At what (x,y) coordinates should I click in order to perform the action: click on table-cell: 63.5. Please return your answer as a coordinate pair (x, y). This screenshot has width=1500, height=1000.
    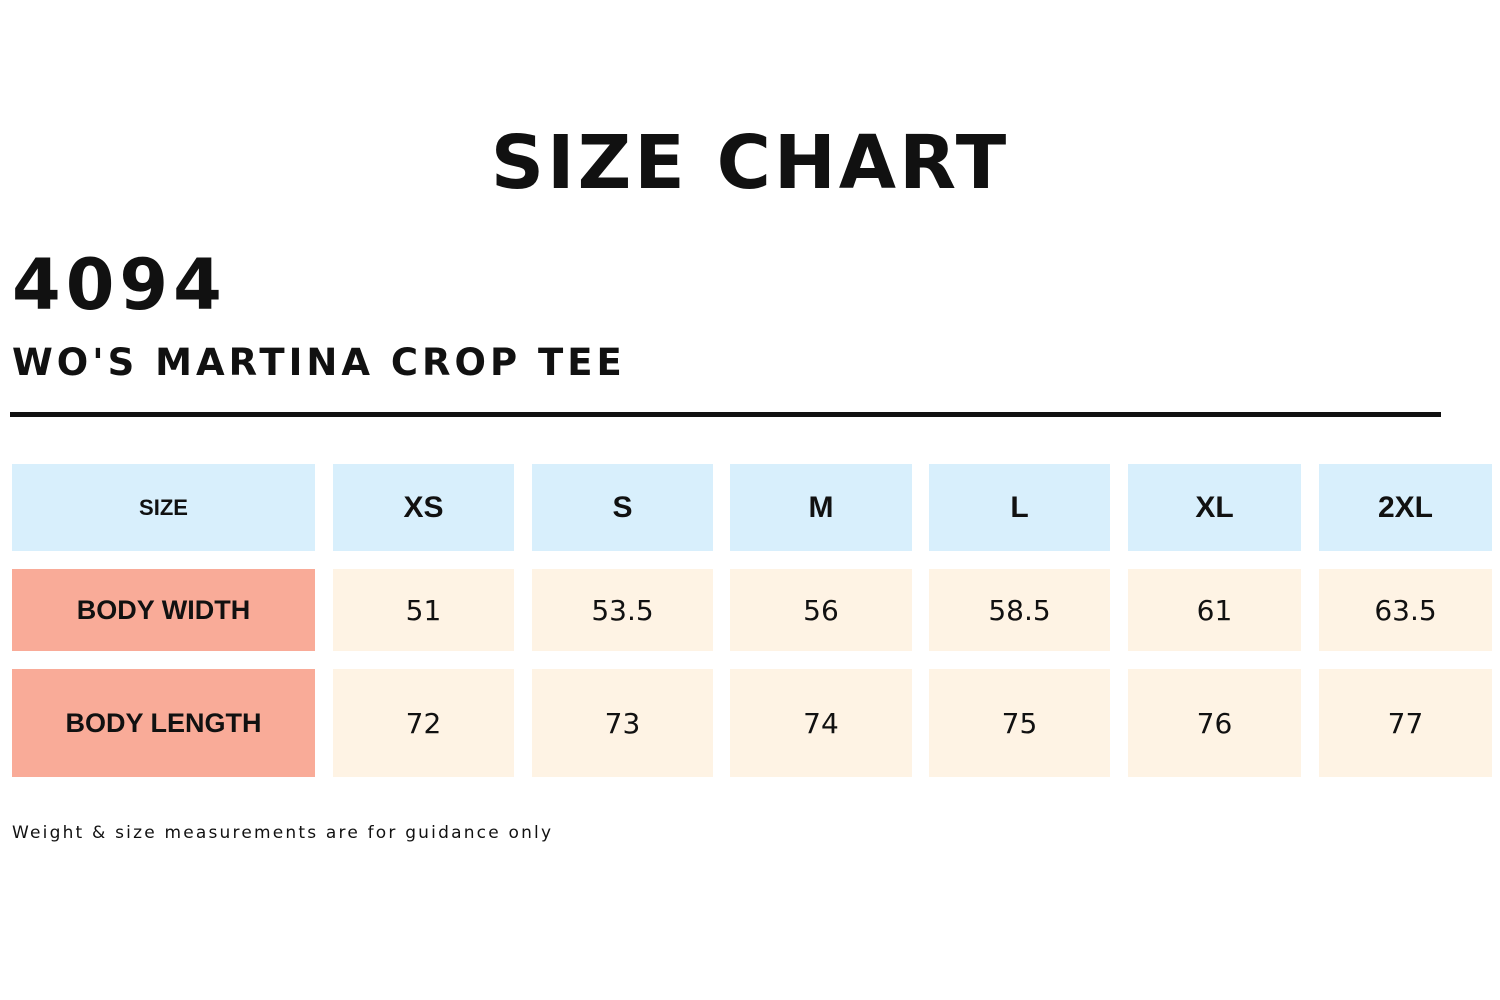
    Looking at the image, I should click on (1405, 610).